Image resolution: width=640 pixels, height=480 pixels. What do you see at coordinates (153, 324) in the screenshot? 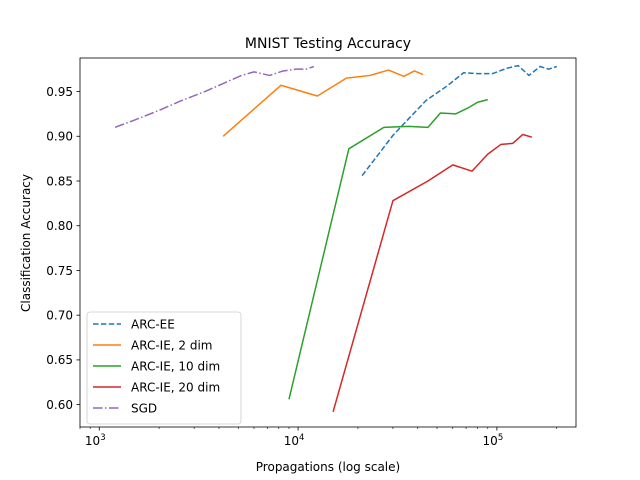
I see `legend-label-0: ARC-EE` at bounding box center [153, 324].